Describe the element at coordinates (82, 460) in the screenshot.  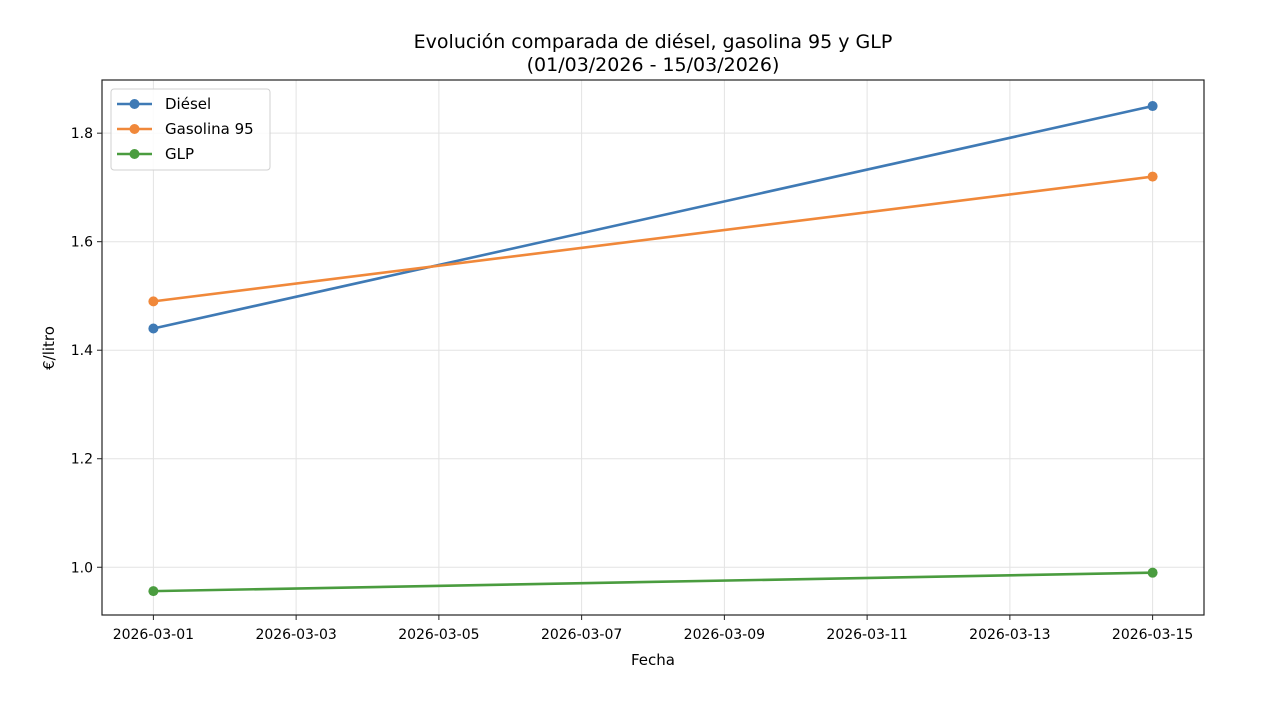
I see `y-tick-label: 1.2` at that location.